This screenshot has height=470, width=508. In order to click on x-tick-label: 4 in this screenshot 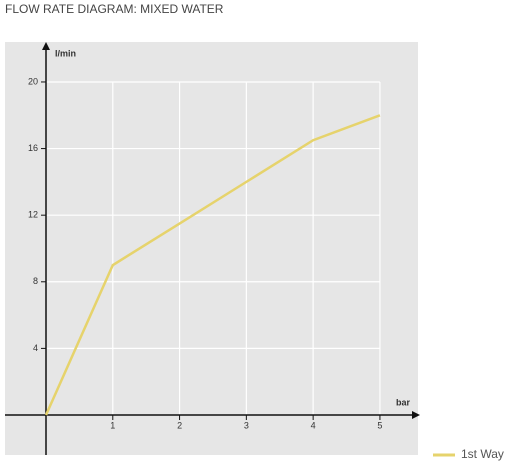, I will do `click(313, 425)`.